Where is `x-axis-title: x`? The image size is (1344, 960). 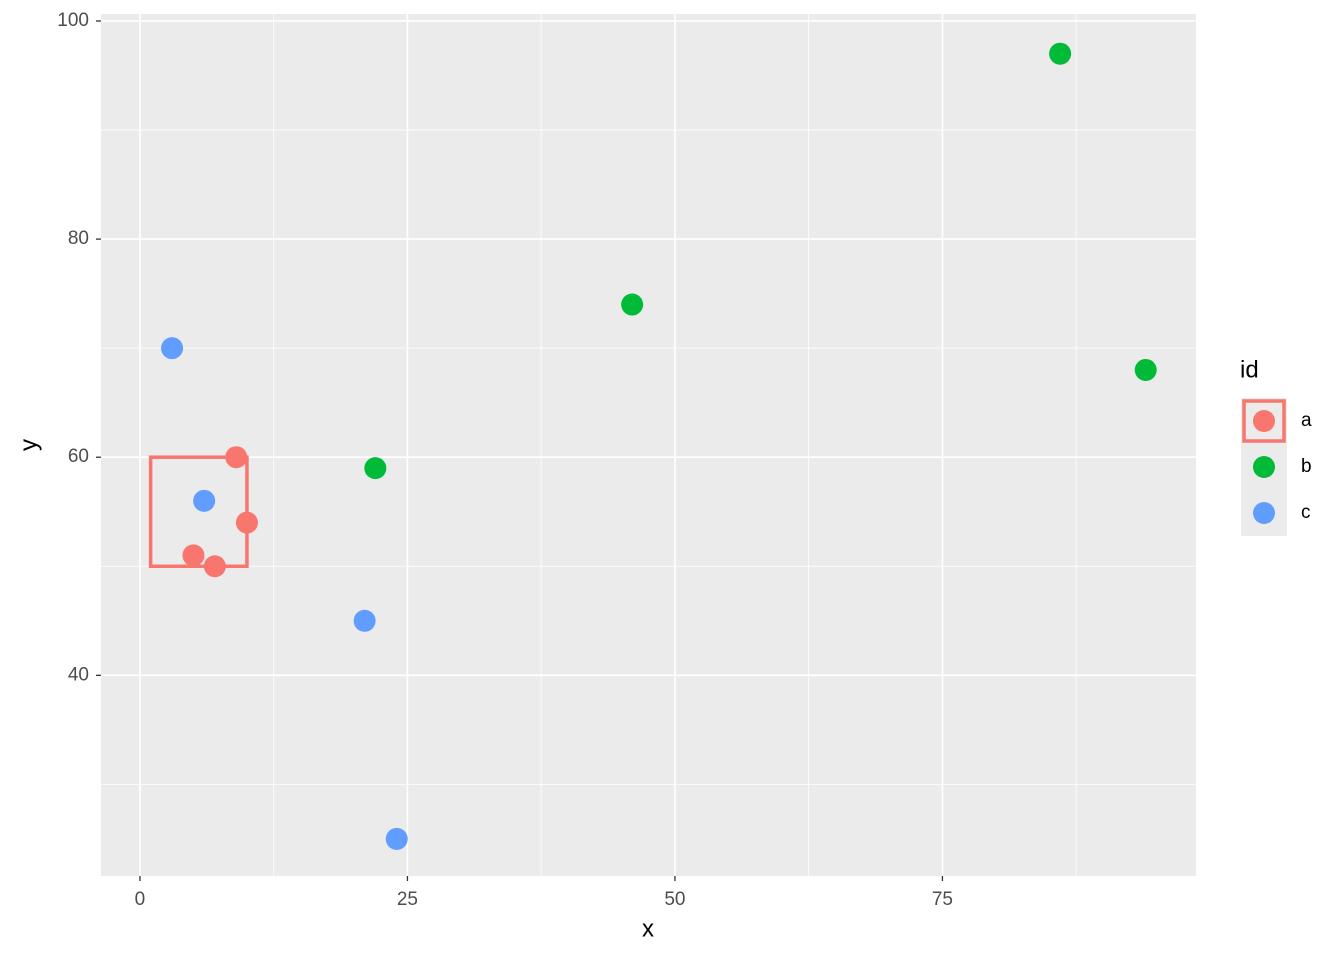
x-axis-title: x is located at coordinates (648, 928).